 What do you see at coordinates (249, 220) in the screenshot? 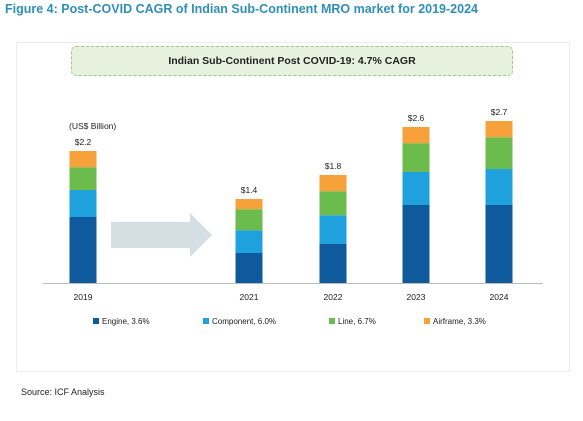
I see `bar-2021-line` at bounding box center [249, 220].